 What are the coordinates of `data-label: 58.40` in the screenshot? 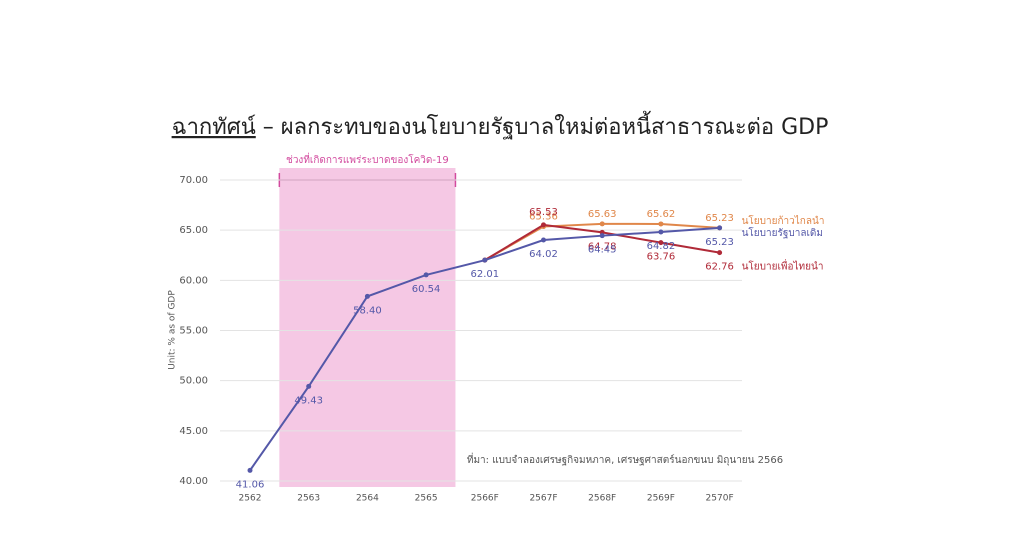 It's located at (367, 310).